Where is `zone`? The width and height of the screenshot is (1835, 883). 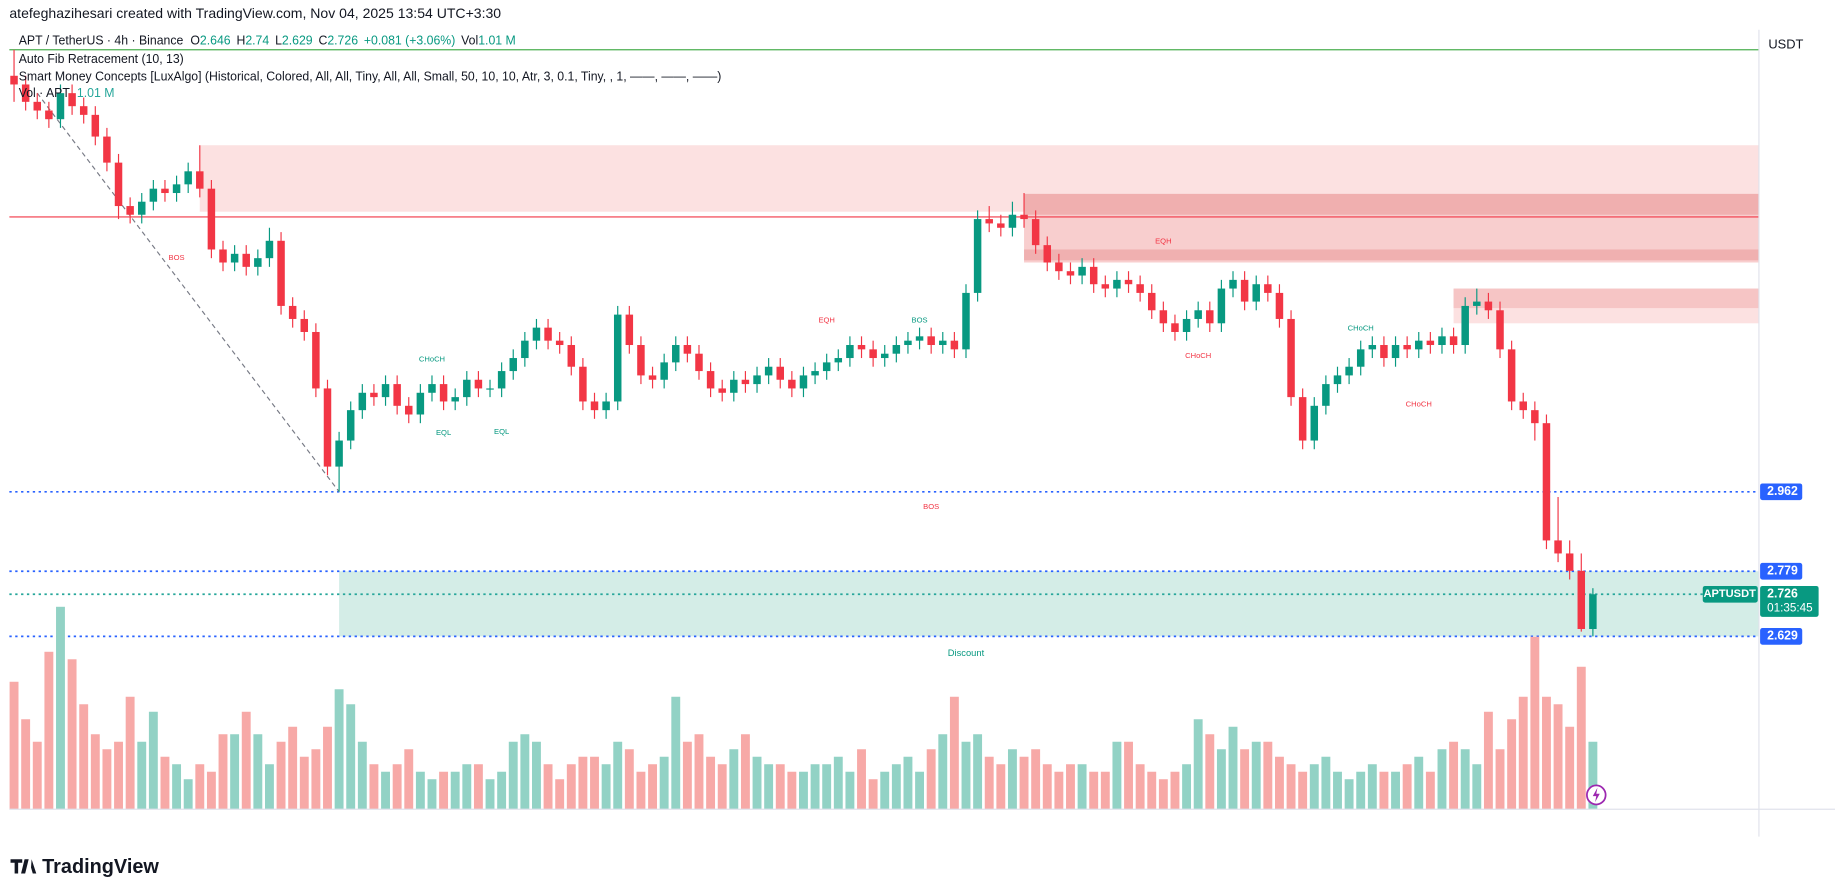
zone is located at coordinates (1391, 255).